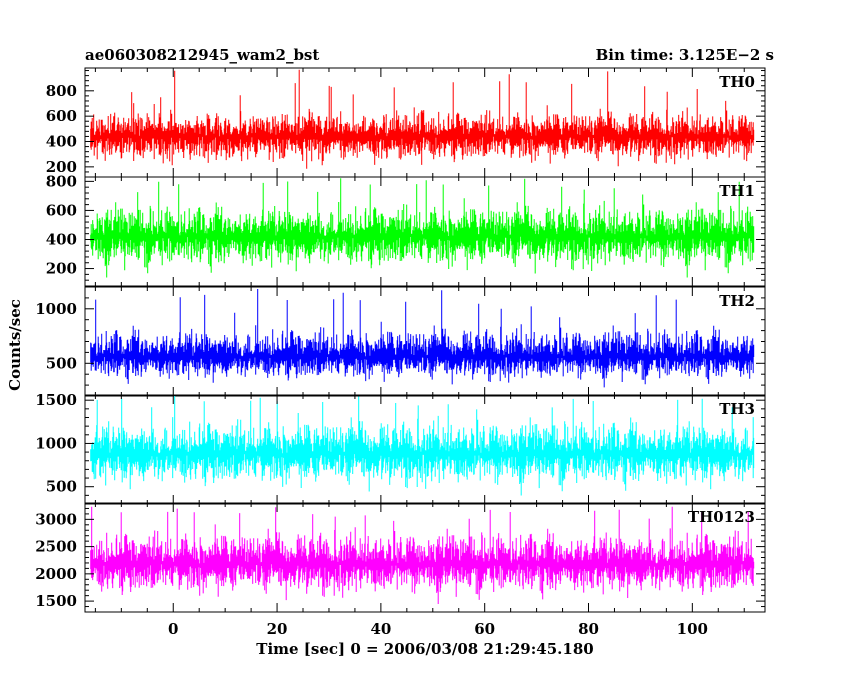 This screenshot has width=850, height=684. Describe the element at coordinates (424, 649) in the screenshot. I see `x-axis-label: Time [sec] 0 = 2006/03/08 21:29:45.180` at that location.